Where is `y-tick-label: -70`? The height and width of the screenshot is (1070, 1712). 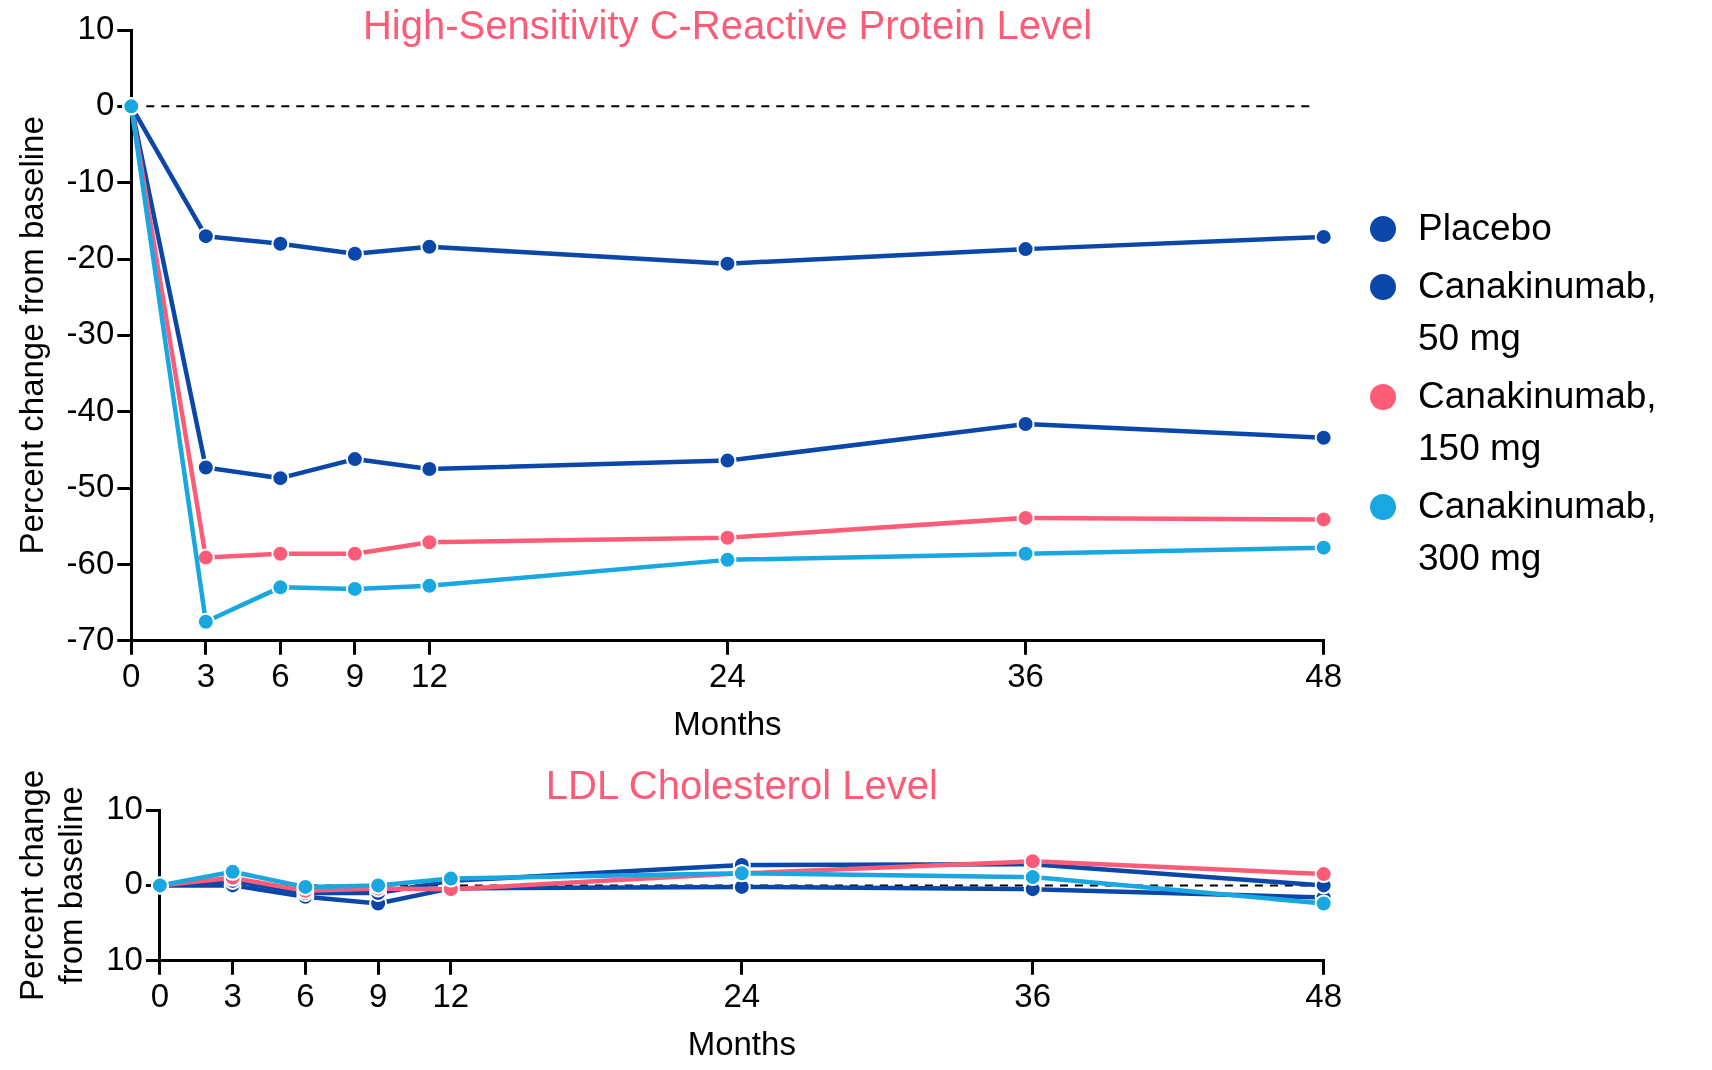
y-tick-label: -70 is located at coordinates (90, 638).